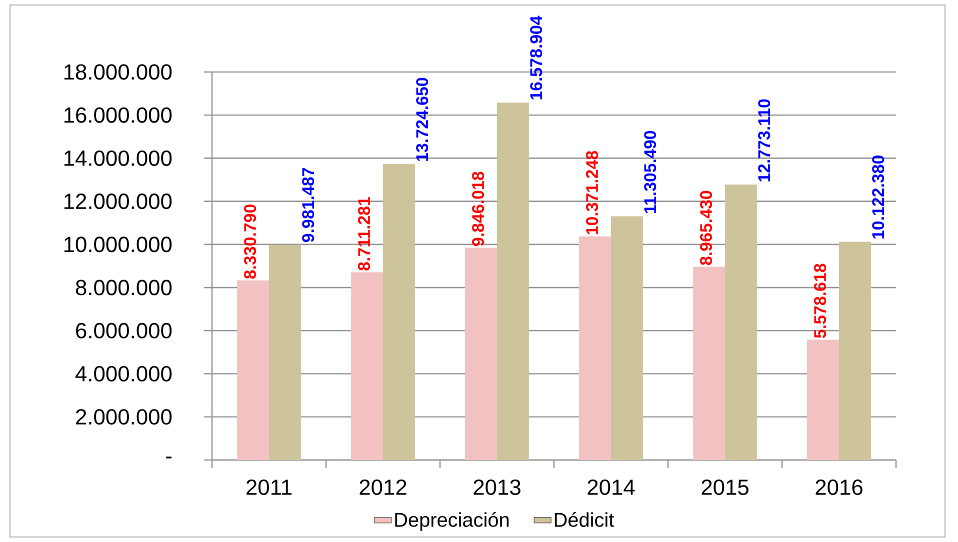 The width and height of the screenshot is (958, 542). Describe the element at coordinates (592, 192) in the screenshot. I see `data-label: 10.371.248` at that location.